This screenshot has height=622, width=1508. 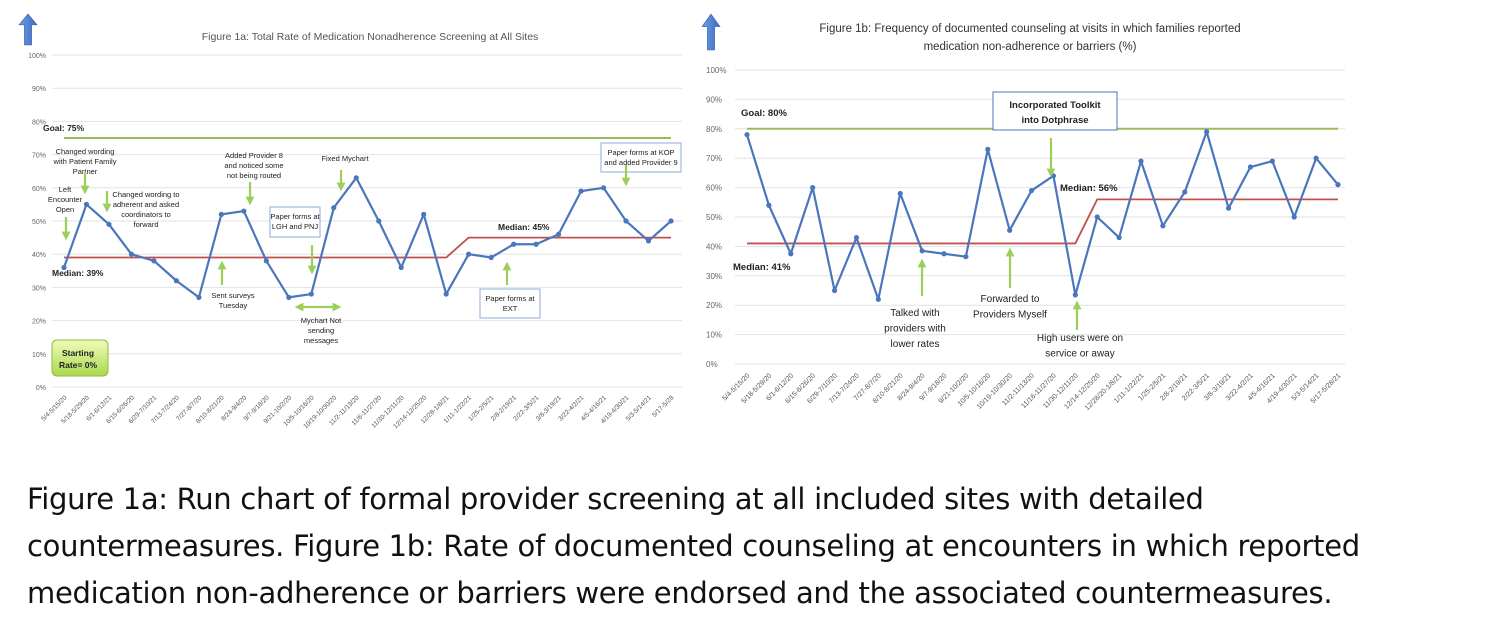 What do you see at coordinates (1042, 221) in the screenshot?
I see `chart-1b-median-line` at bounding box center [1042, 221].